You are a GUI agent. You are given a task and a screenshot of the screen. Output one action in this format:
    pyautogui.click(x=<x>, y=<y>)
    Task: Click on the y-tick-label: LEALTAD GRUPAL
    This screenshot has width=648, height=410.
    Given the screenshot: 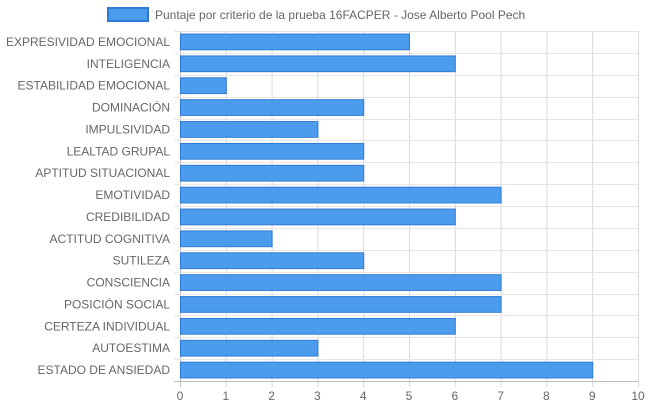 What is the action you would take?
    pyautogui.click(x=119, y=151)
    